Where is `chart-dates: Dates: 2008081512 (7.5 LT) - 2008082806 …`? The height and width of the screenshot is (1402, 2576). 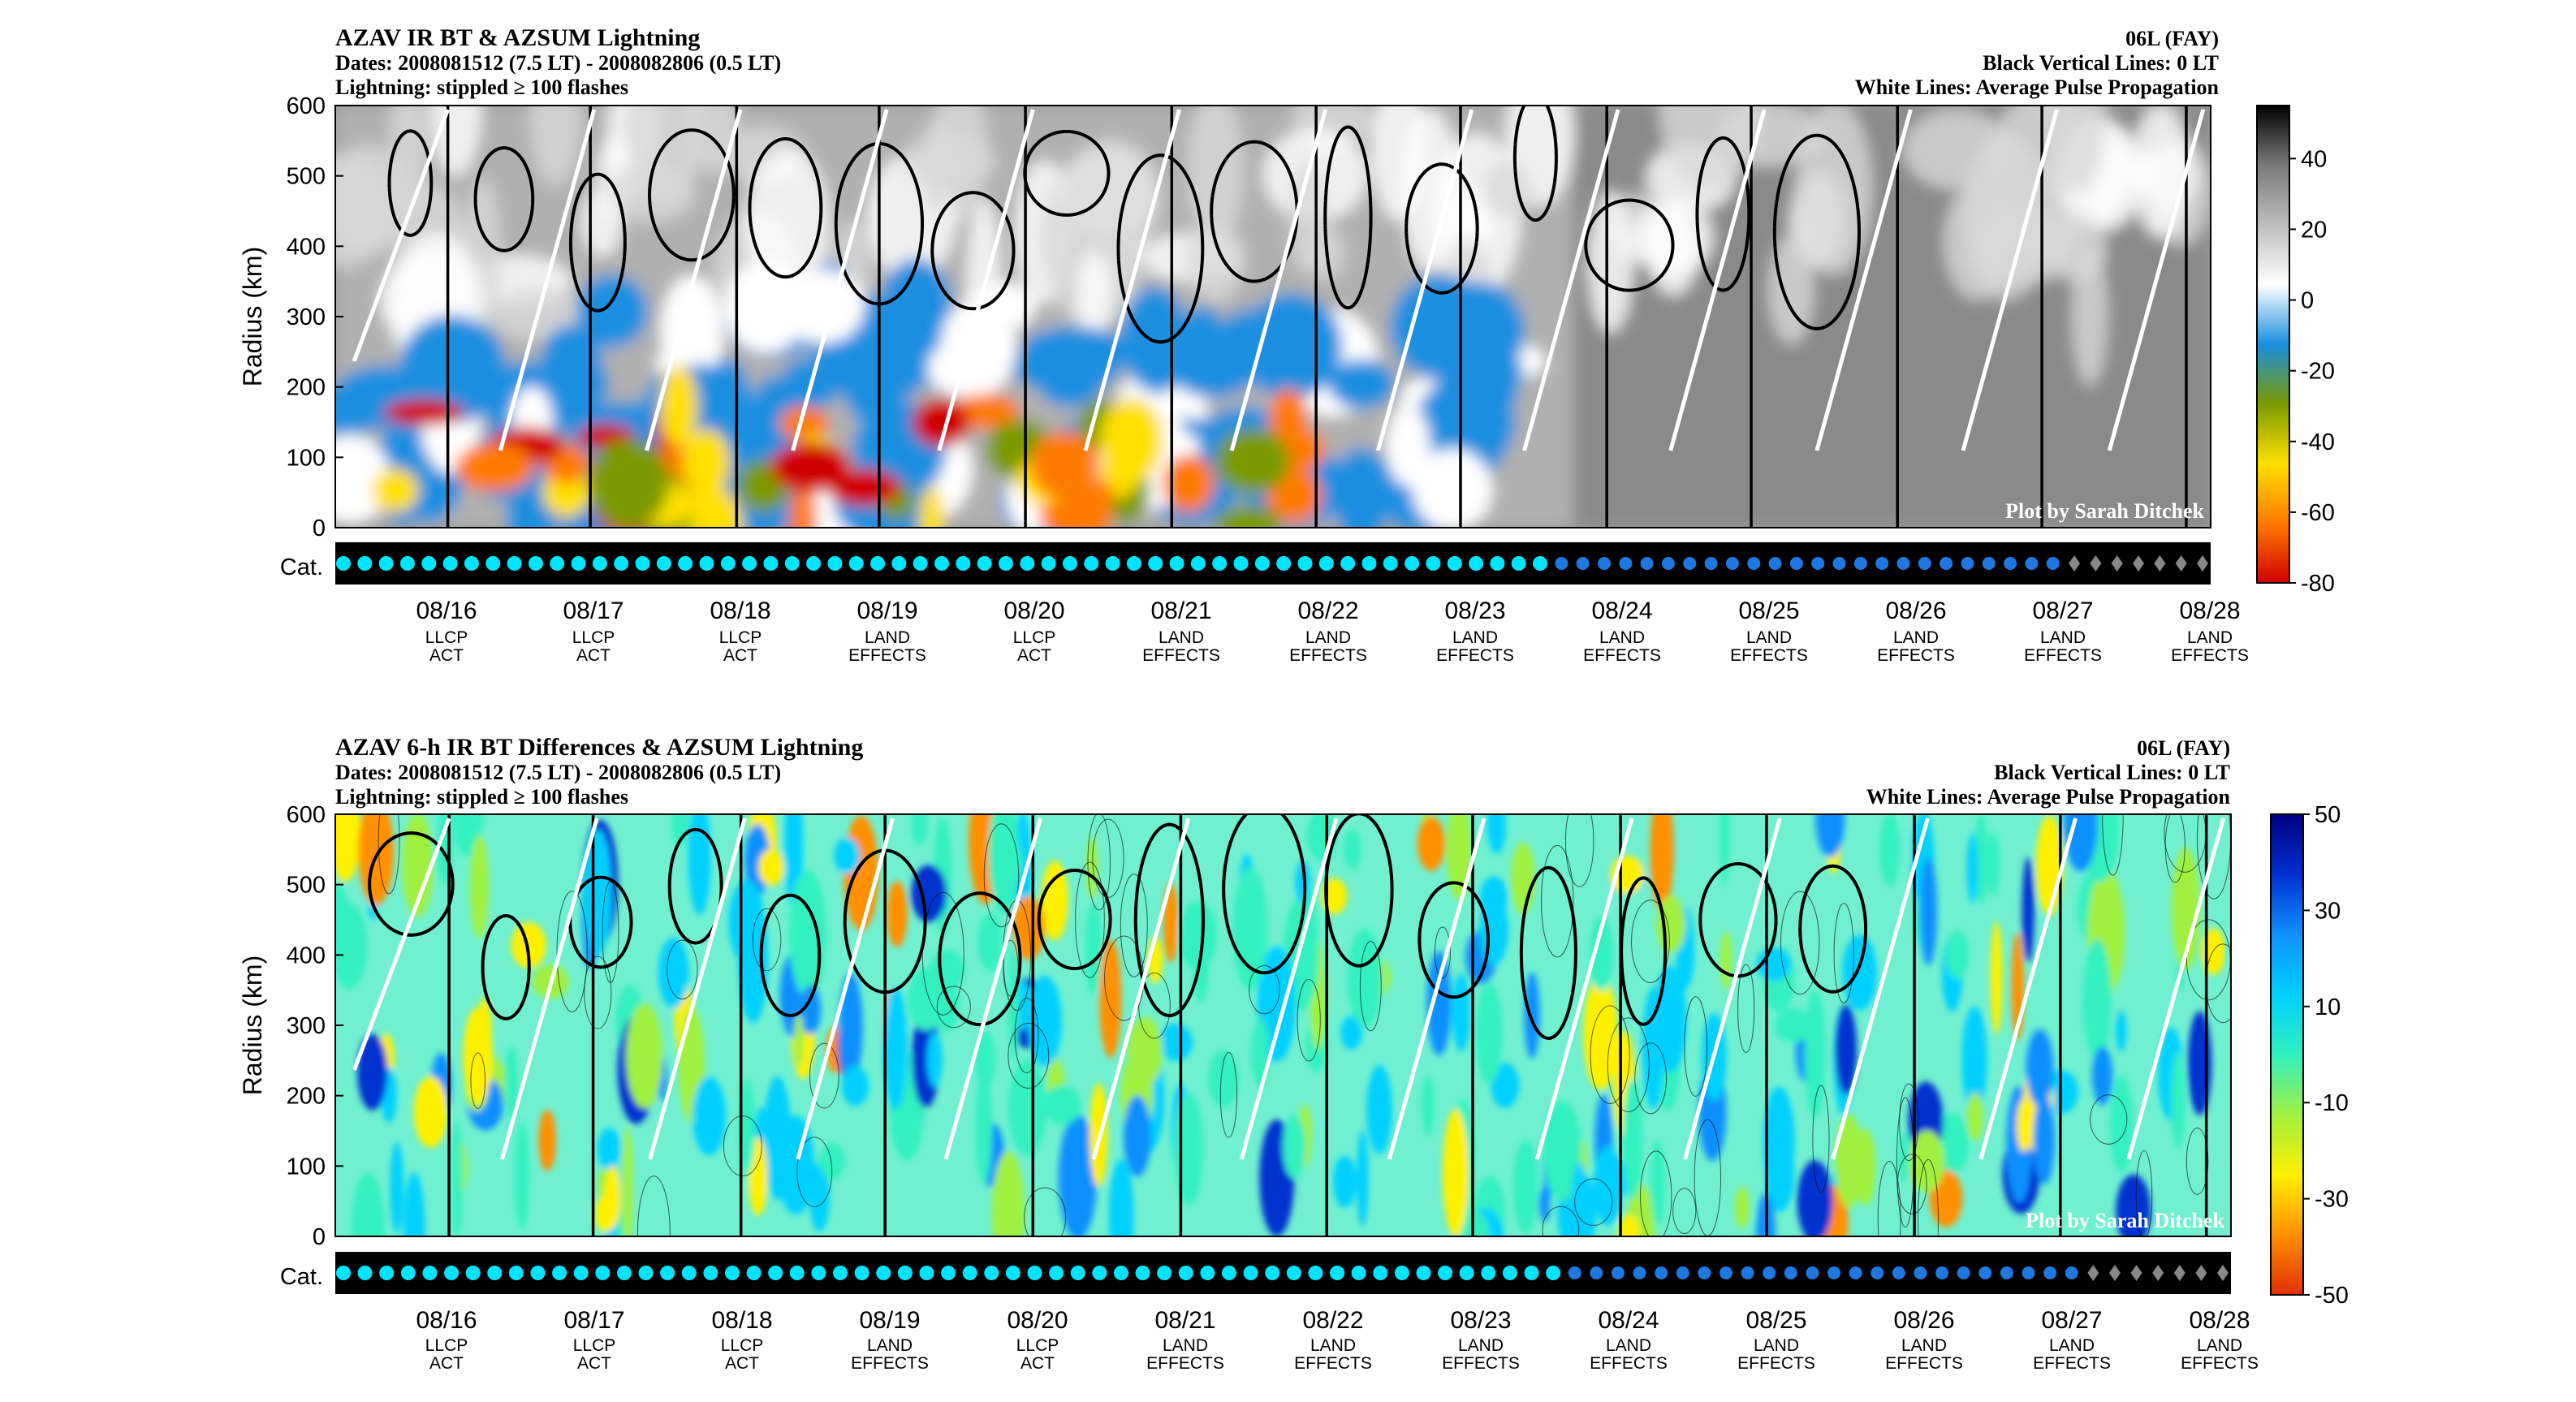
chart-dates: Dates: 2008081512 (7.5 LT) - 2008082806 … is located at coordinates (558, 772).